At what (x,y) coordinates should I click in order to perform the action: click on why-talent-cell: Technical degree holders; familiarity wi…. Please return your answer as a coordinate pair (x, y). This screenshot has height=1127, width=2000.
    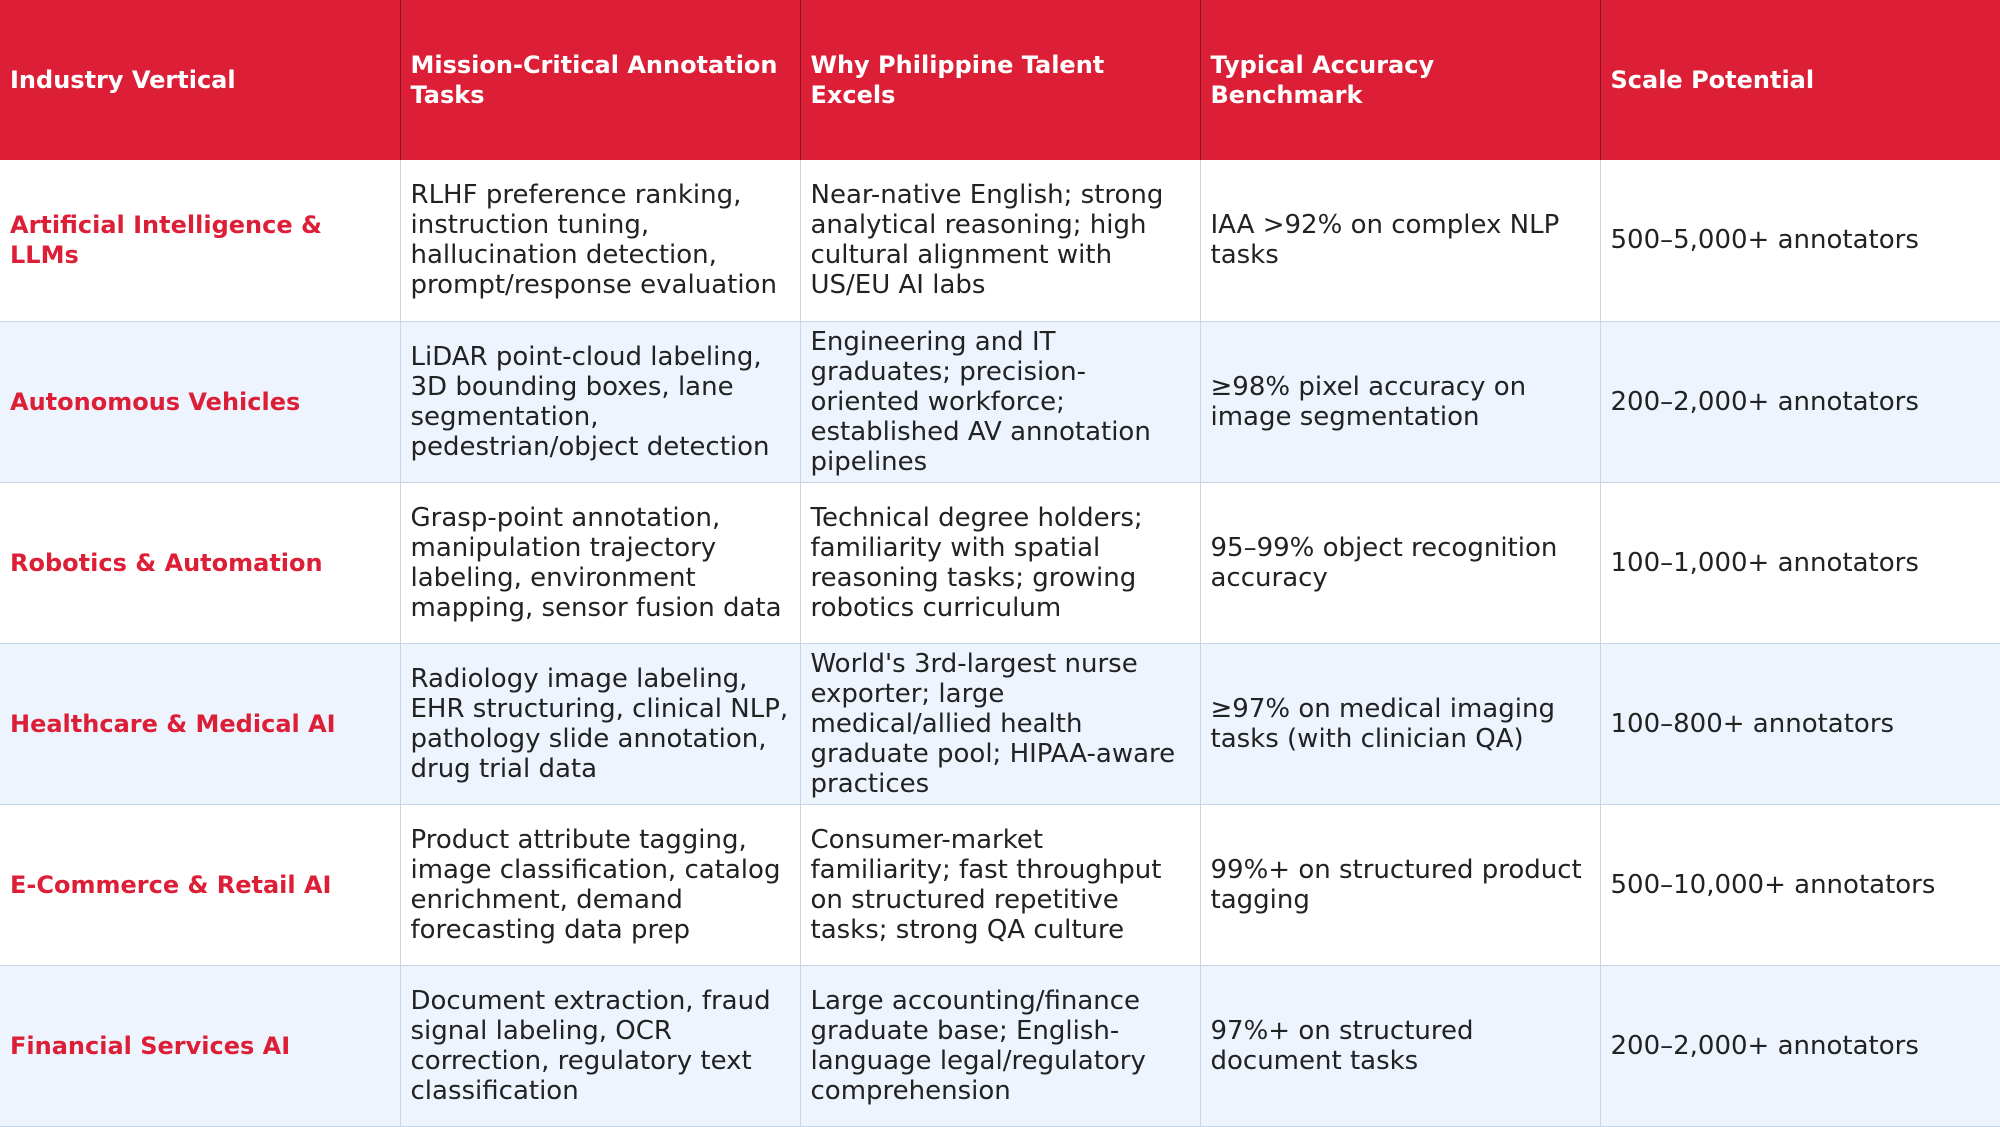
    Looking at the image, I should click on (1000, 563).